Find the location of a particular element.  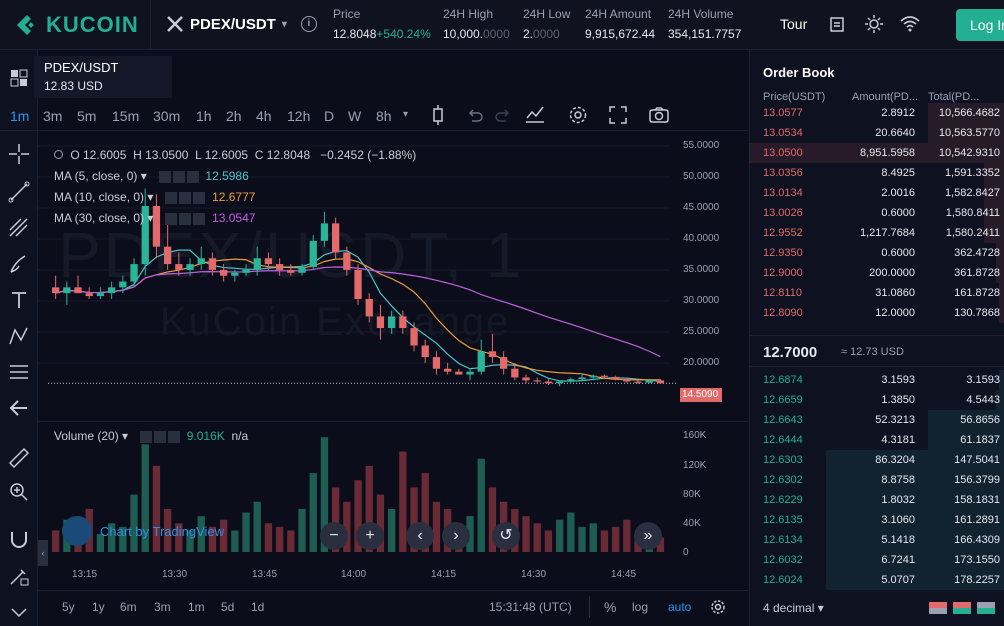

volume-legend: Volume (20) ▾ 9.016K n/a is located at coordinates (151, 436).